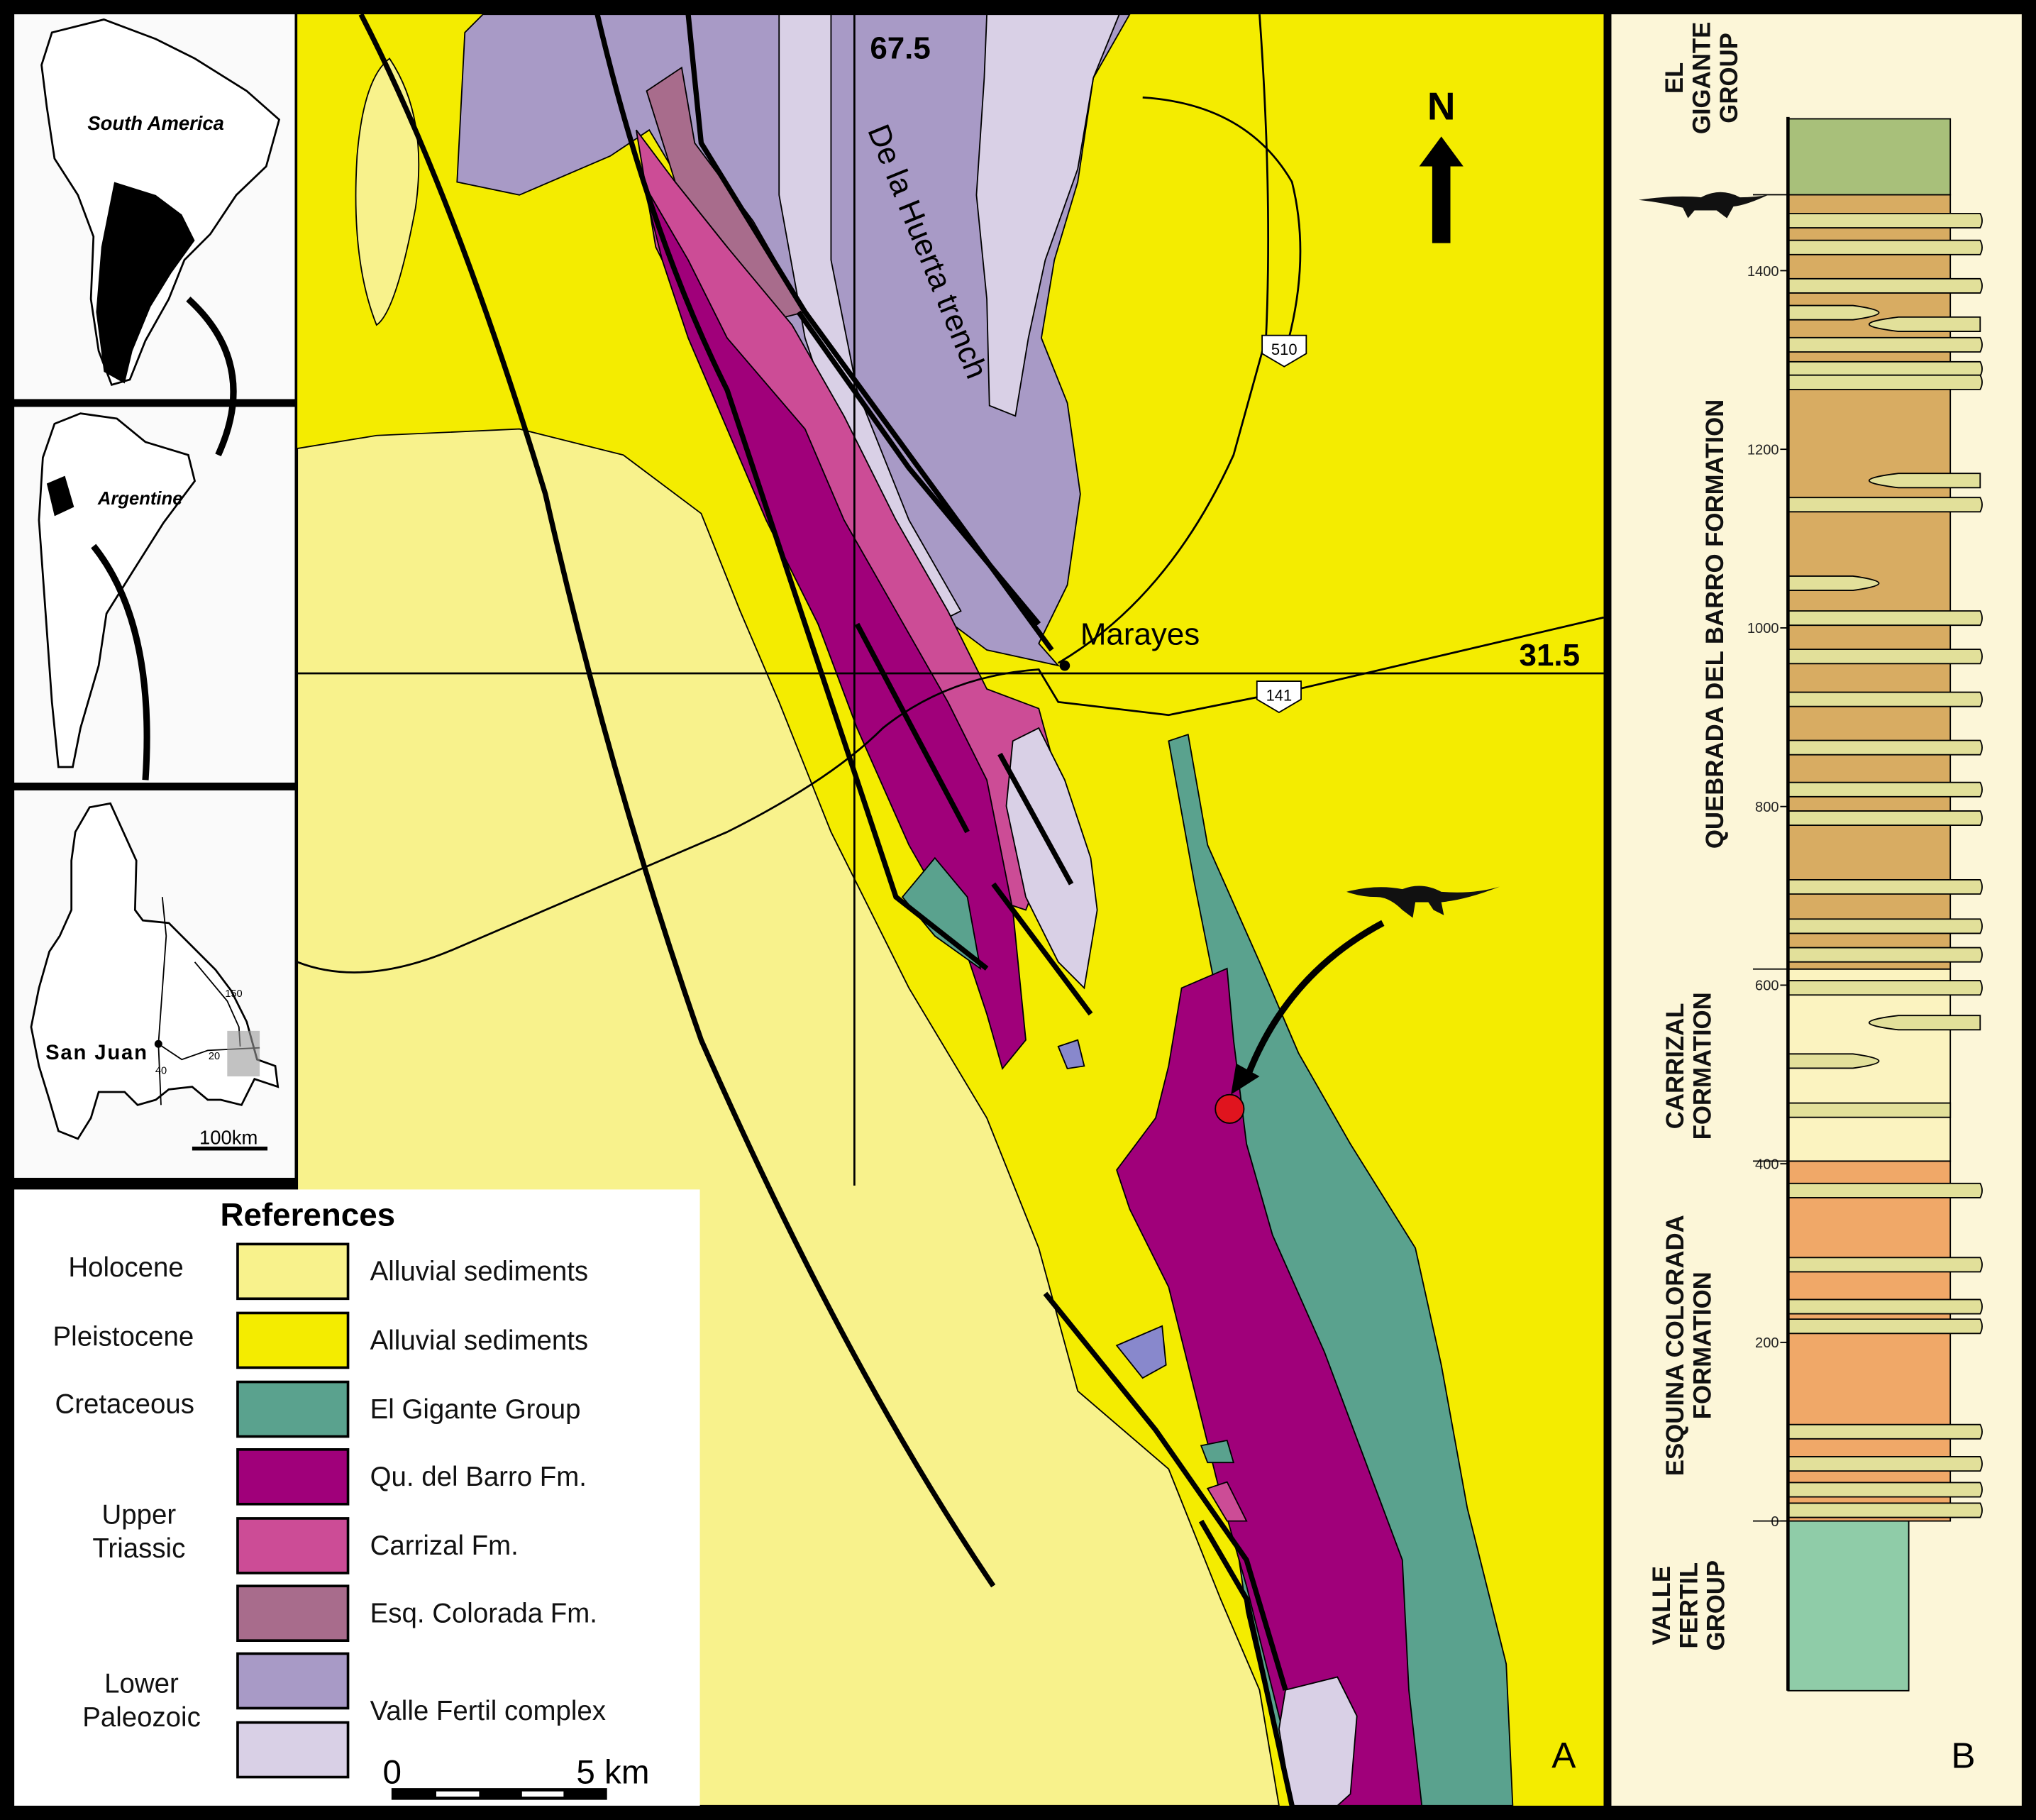 This screenshot has height=1820, width=2036. What do you see at coordinates (234, 994) in the screenshot?
I see `road-shield-150: 150` at bounding box center [234, 994].